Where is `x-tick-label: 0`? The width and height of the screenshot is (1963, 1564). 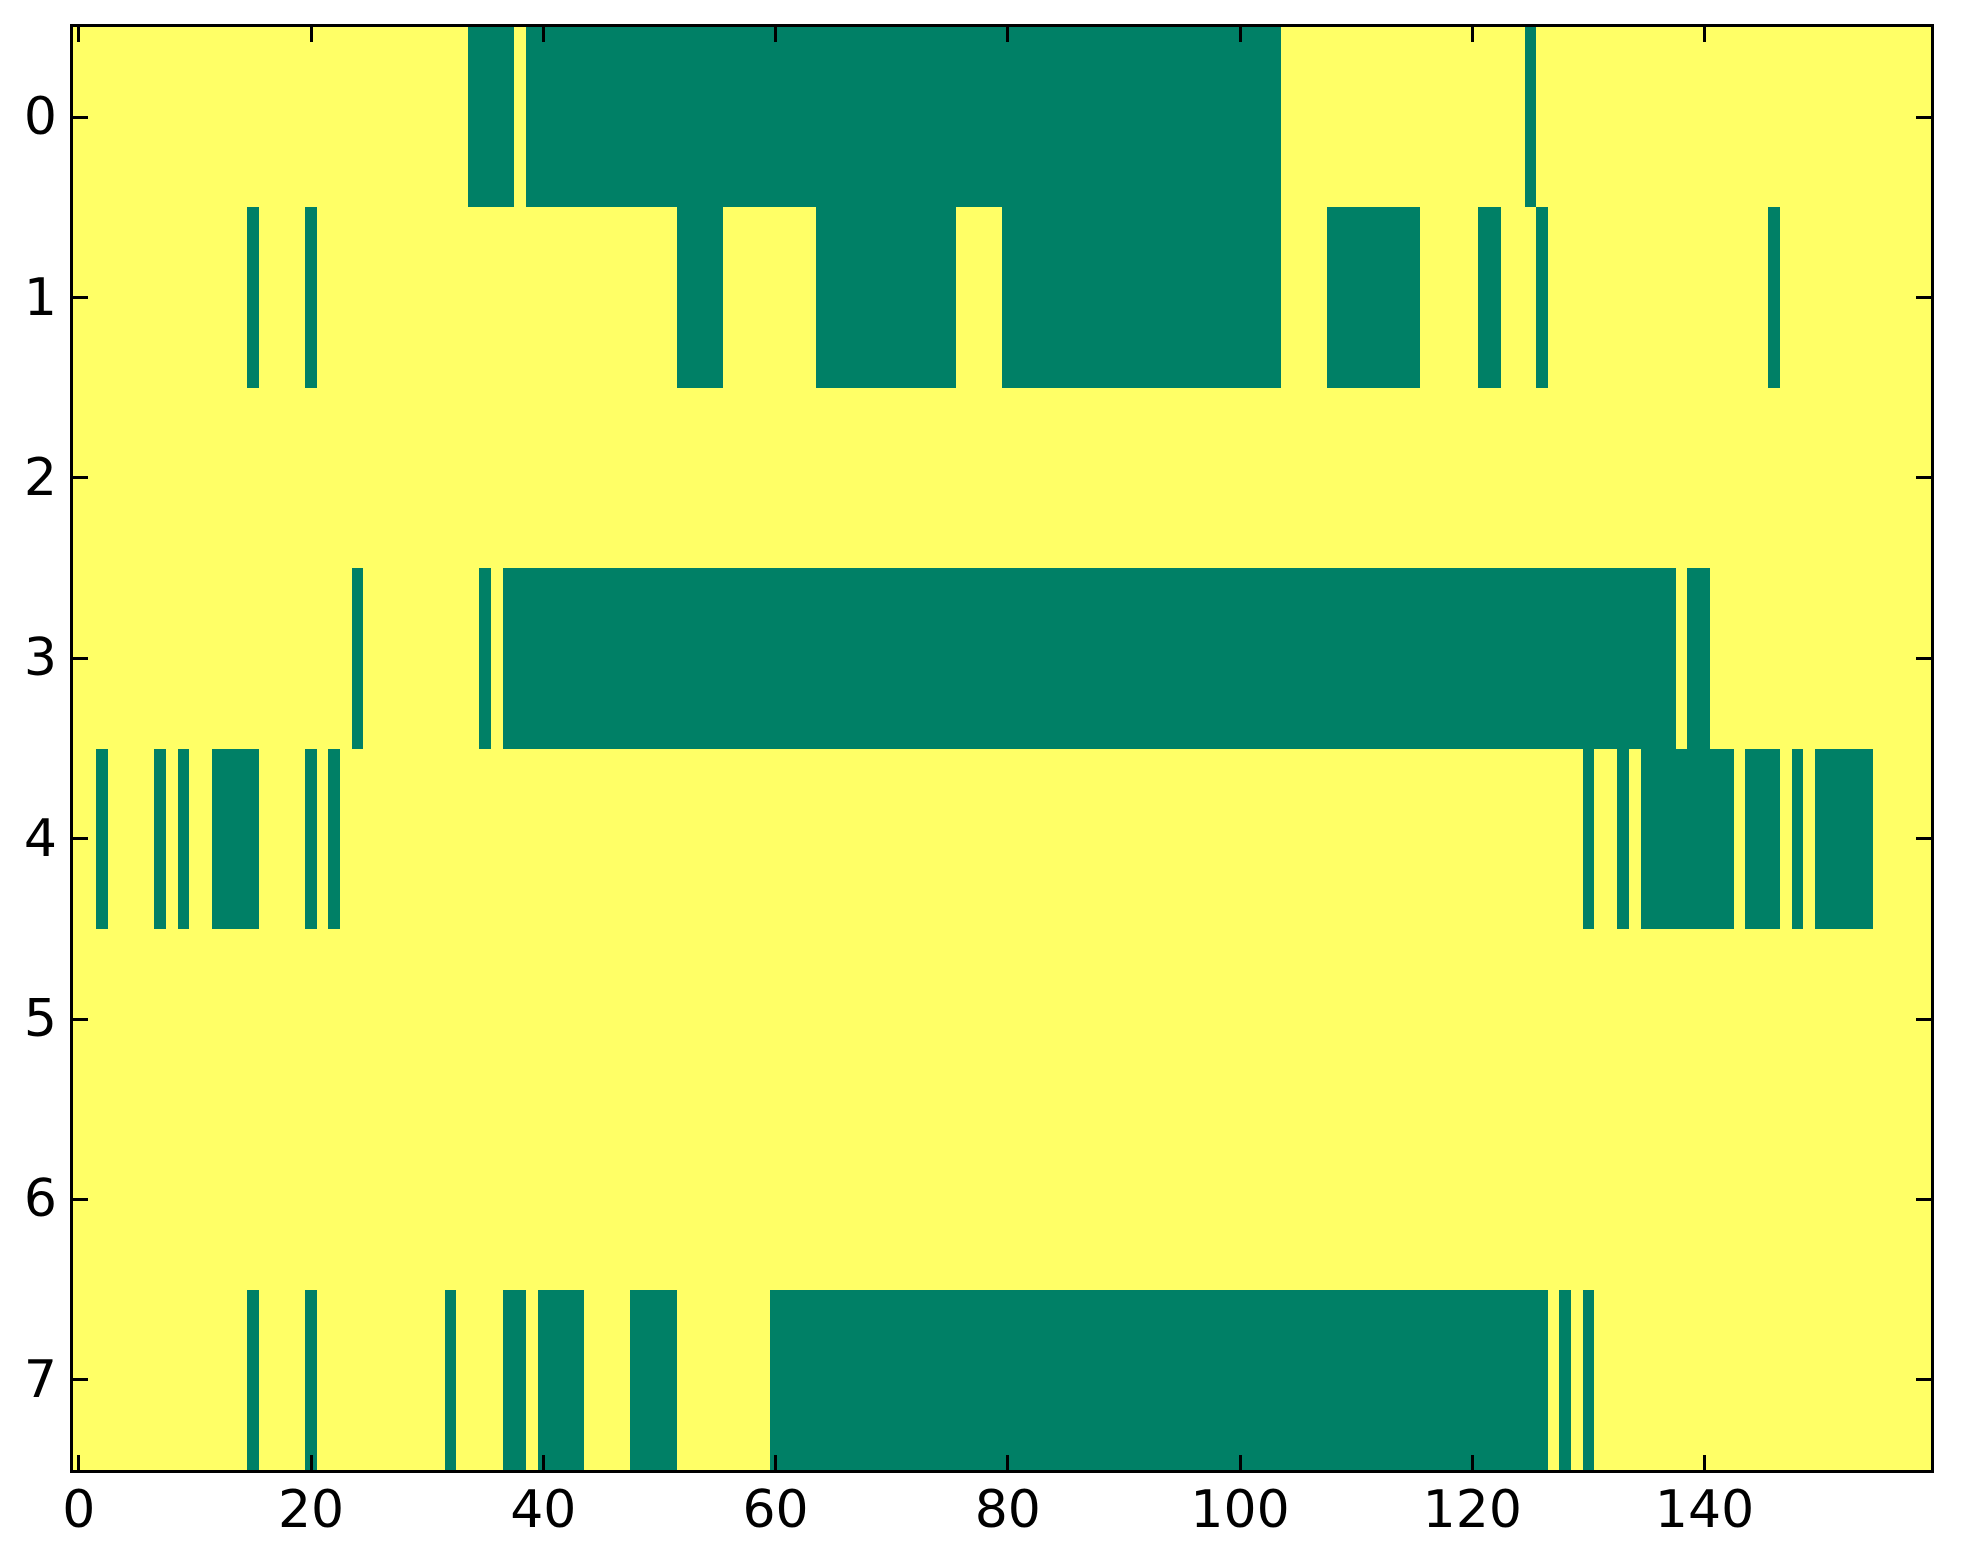
x-tick-label: 0 is located at coordinates (79, 1510).